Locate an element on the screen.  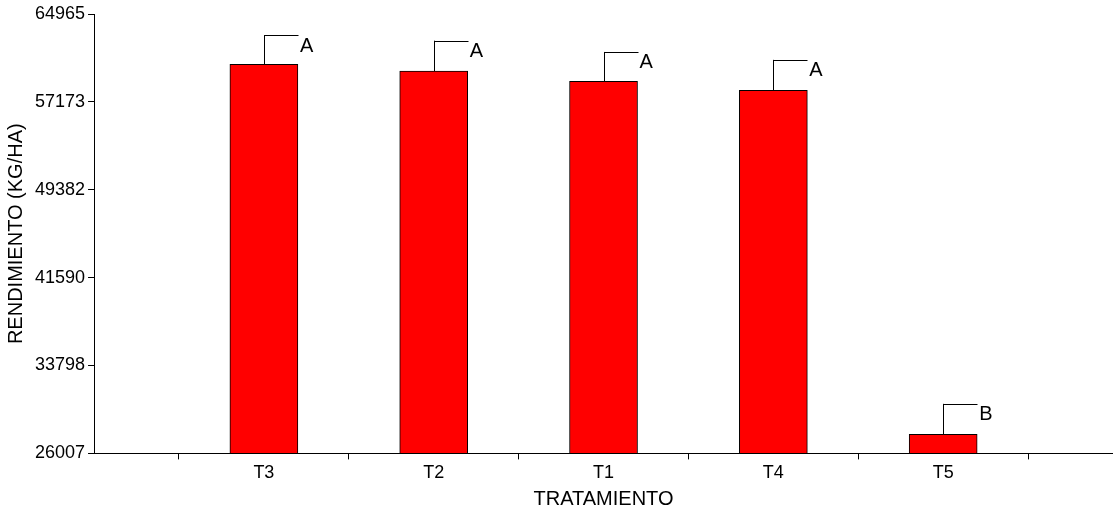
x-tick-label: T1 is located at coordinates (604, 472).